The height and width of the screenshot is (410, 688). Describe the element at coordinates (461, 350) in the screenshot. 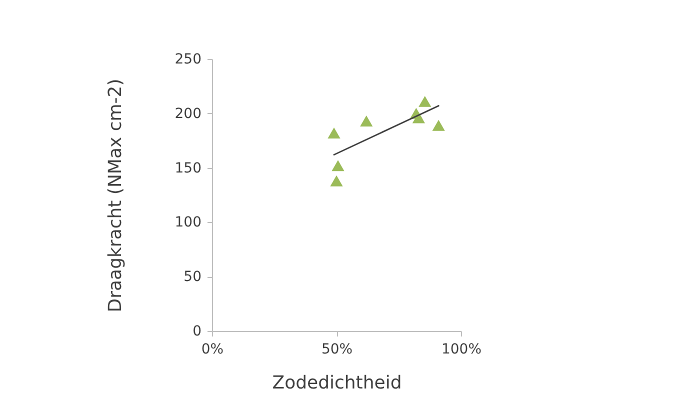

I see `x-tick-label: 100%` at that location.